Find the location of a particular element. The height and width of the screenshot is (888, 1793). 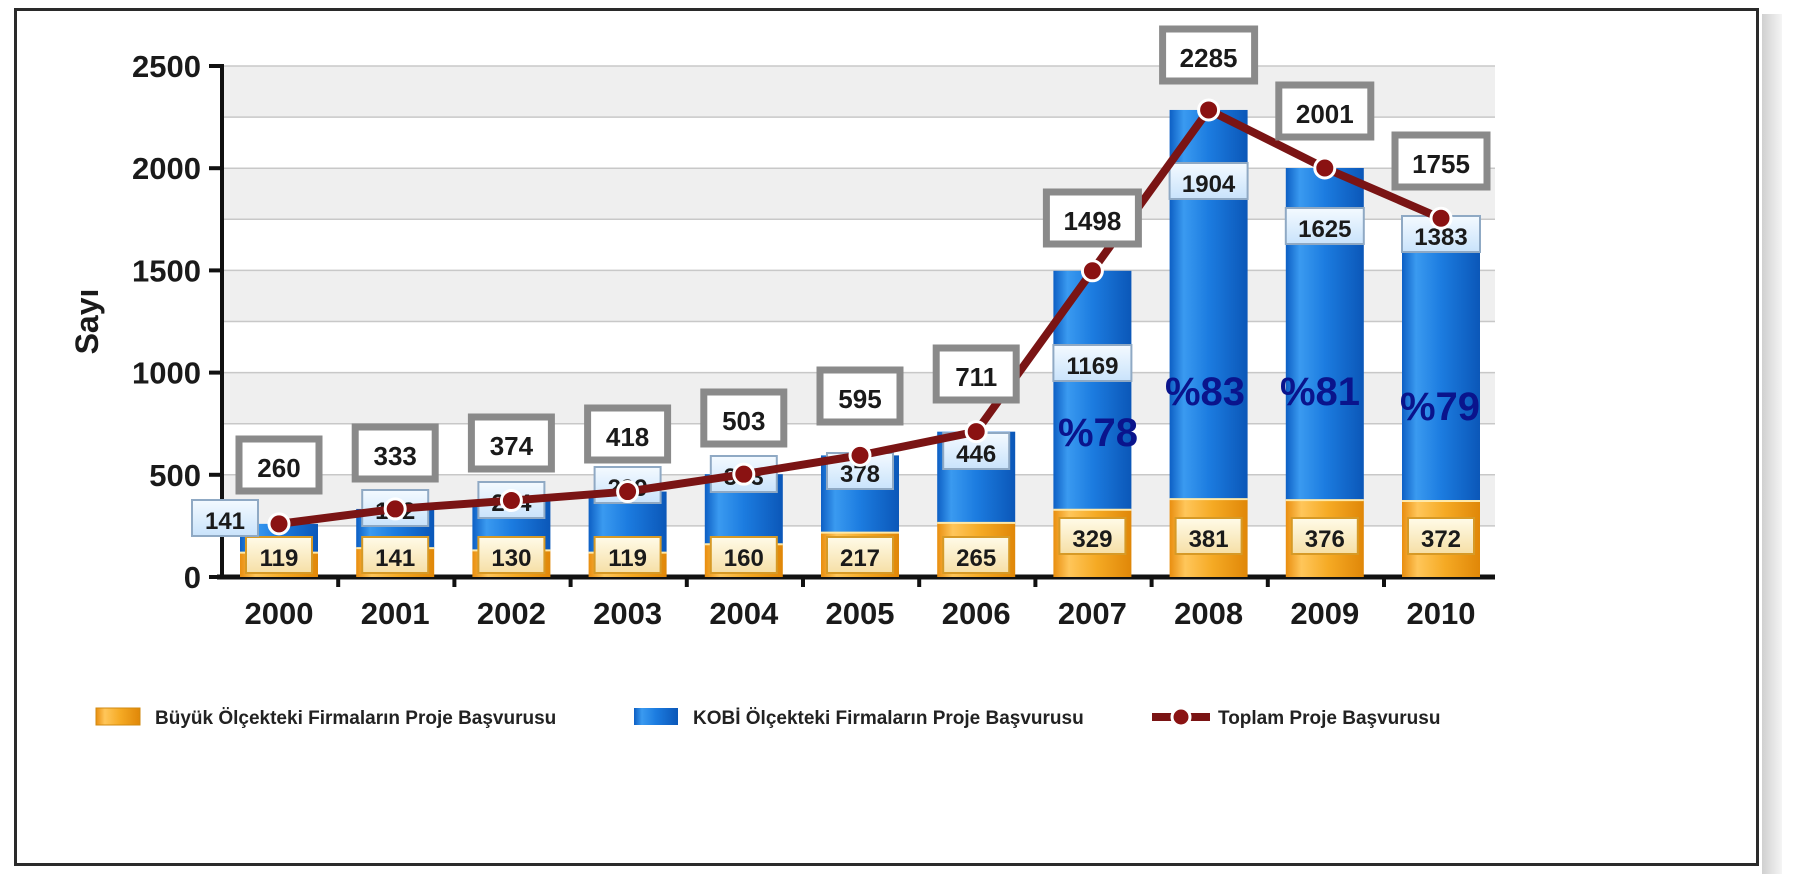

y-axis-title: Sayı is located at coordinates (87, 322).